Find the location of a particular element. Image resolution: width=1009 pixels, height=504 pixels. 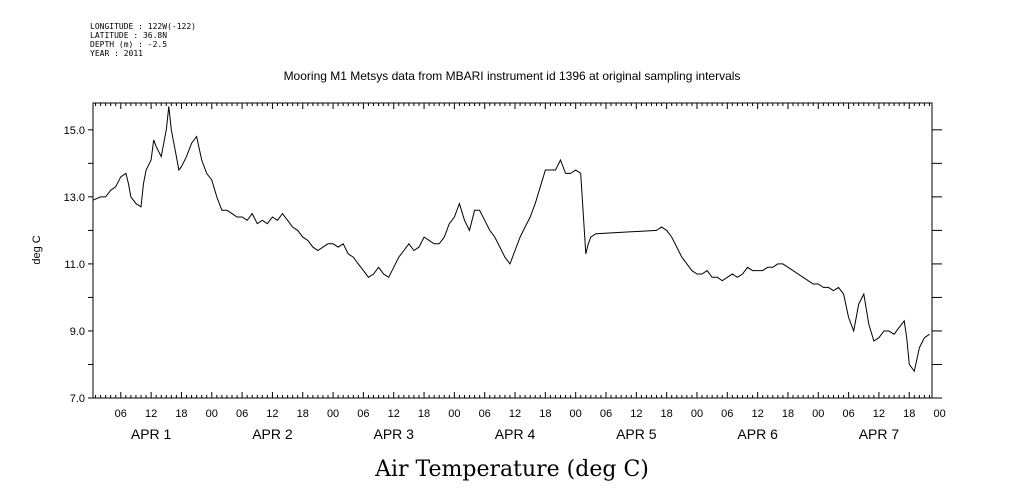

year-text: YEAR : 2011 is located at coordinates (116, 53).